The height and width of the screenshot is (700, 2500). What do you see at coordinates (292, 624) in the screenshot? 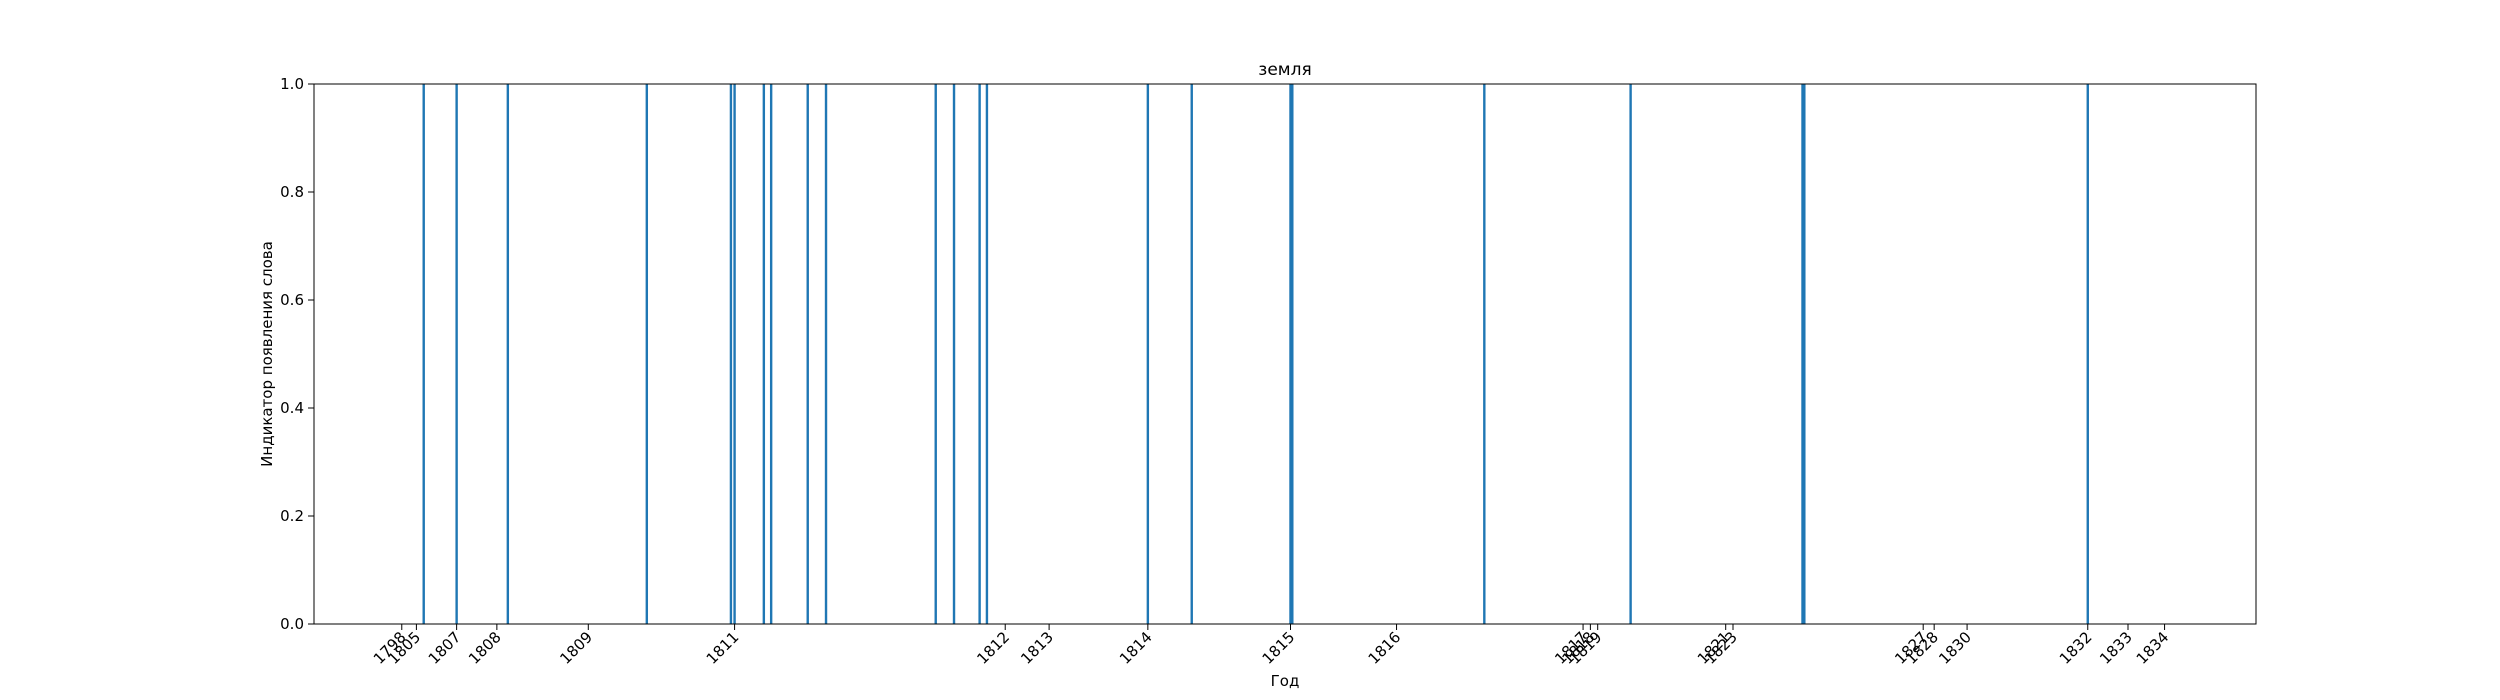
I see `y-tick-label: 0.0` at bounding box center [292, 624].